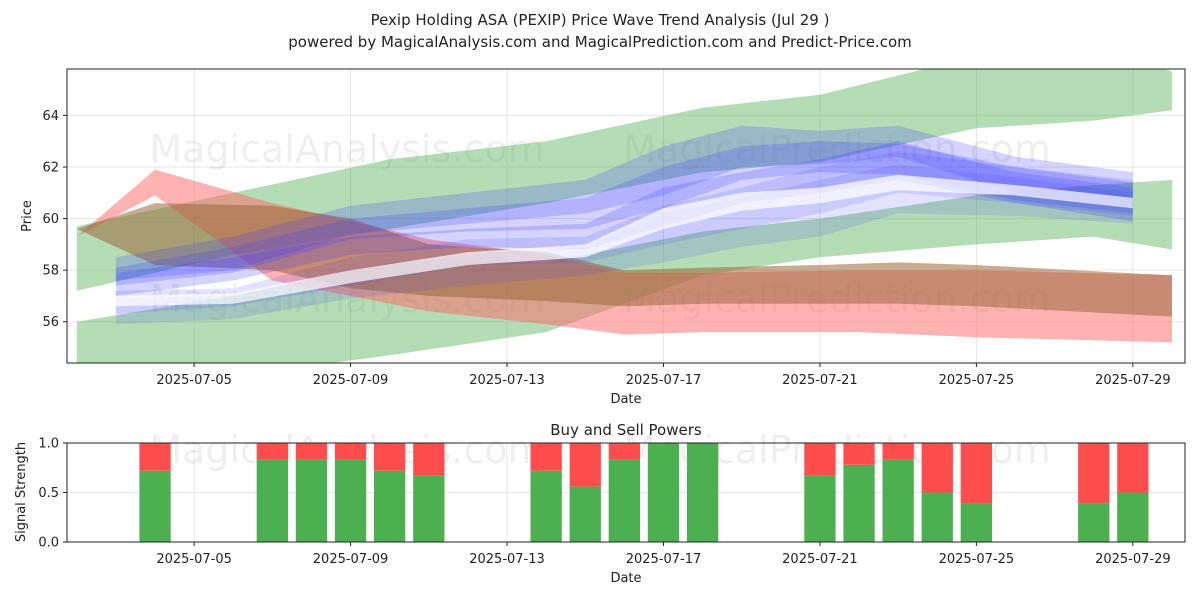  I want to click on price-x-tick-label: 2025-07-13, so click(507, 380).